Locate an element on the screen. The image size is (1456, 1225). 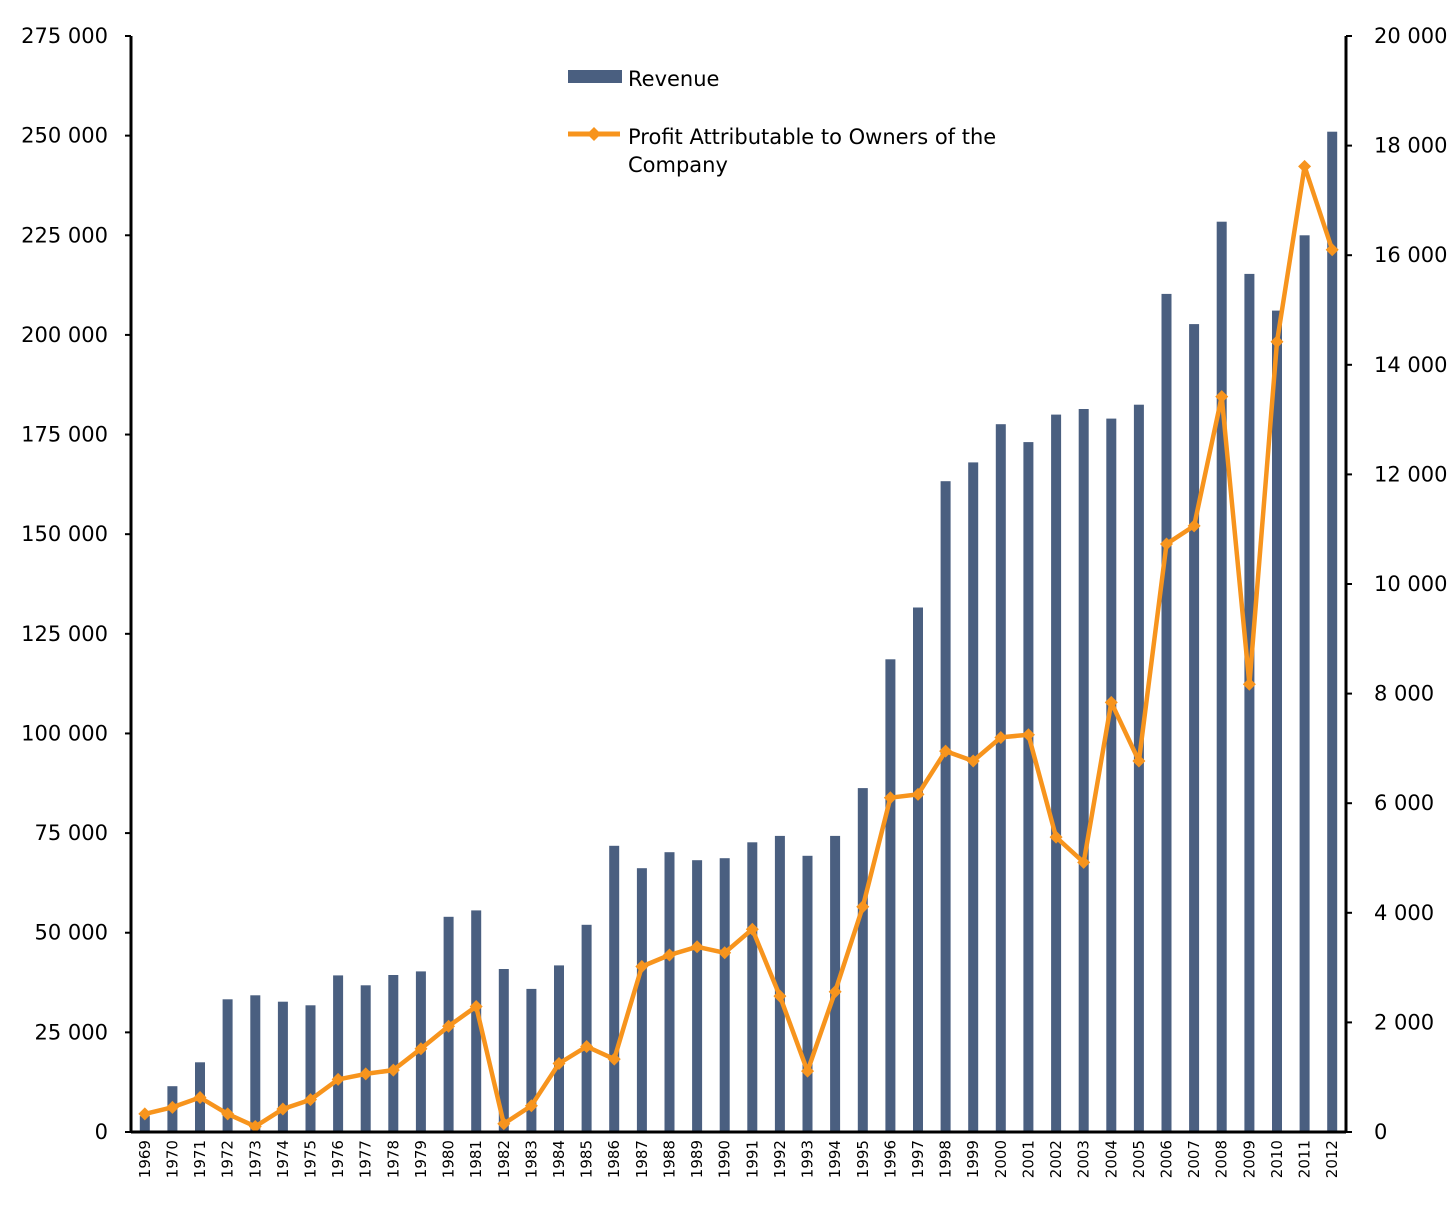
right-tick-label: 12 000 is located at coordinates (1410, 474).